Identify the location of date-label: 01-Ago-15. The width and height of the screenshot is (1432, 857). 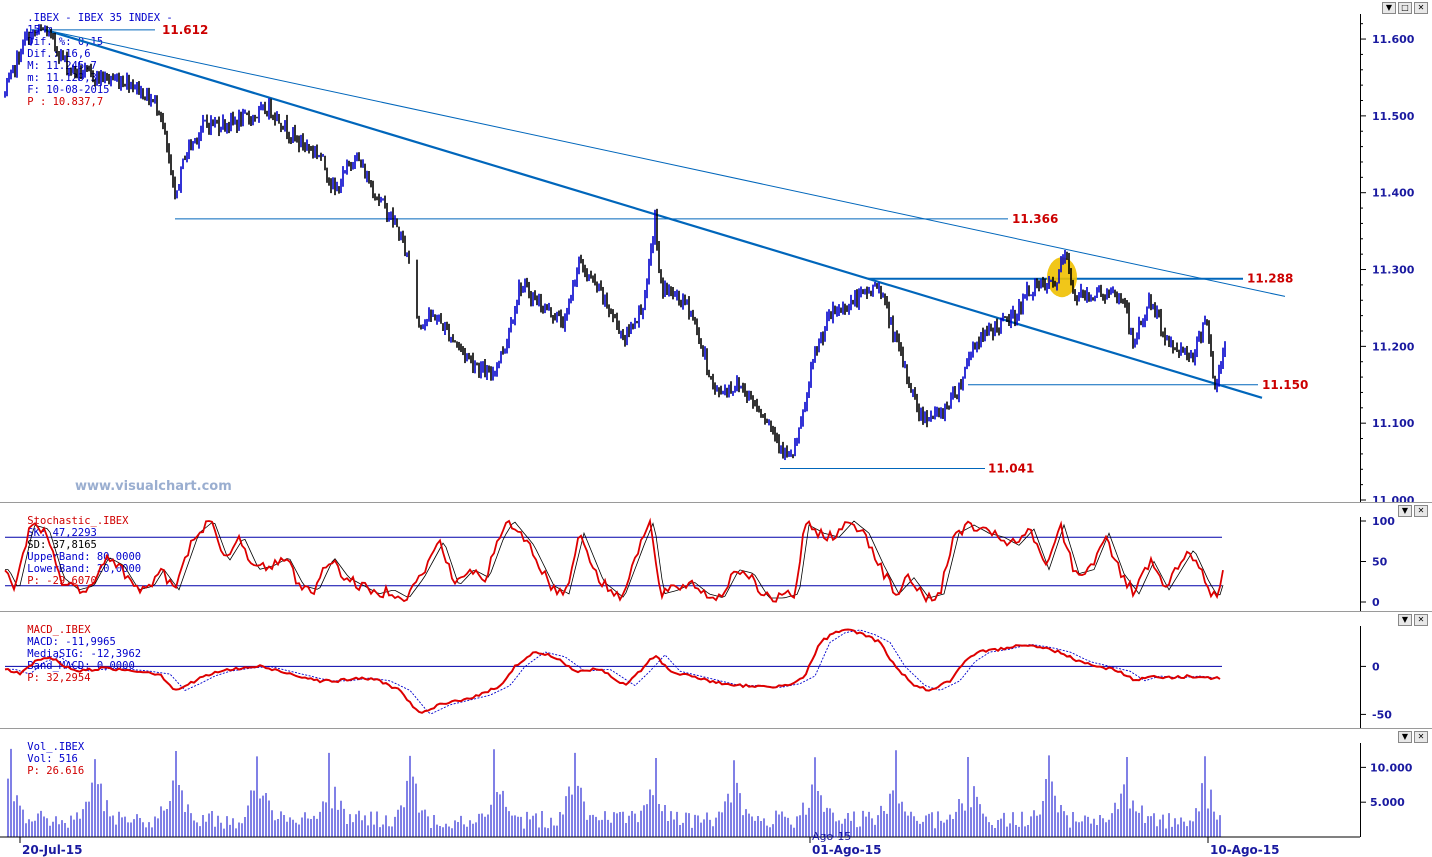
(846, 850).